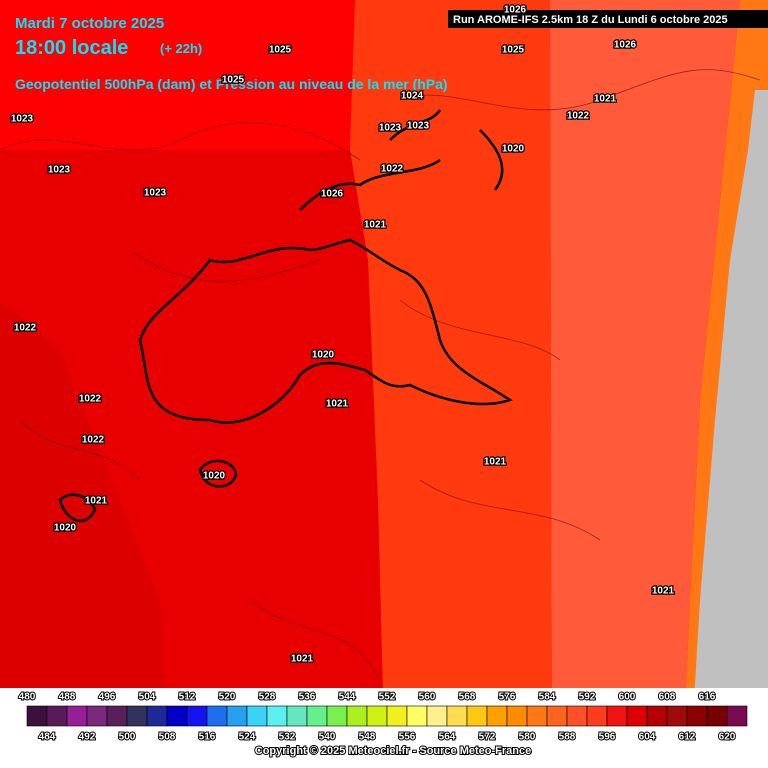 The height and width of the screenshot is (768, 768). What do you see at coordinates (107, 697) in the screenshot?
I see `legend-label: 496` at bounding box center [107, 697].